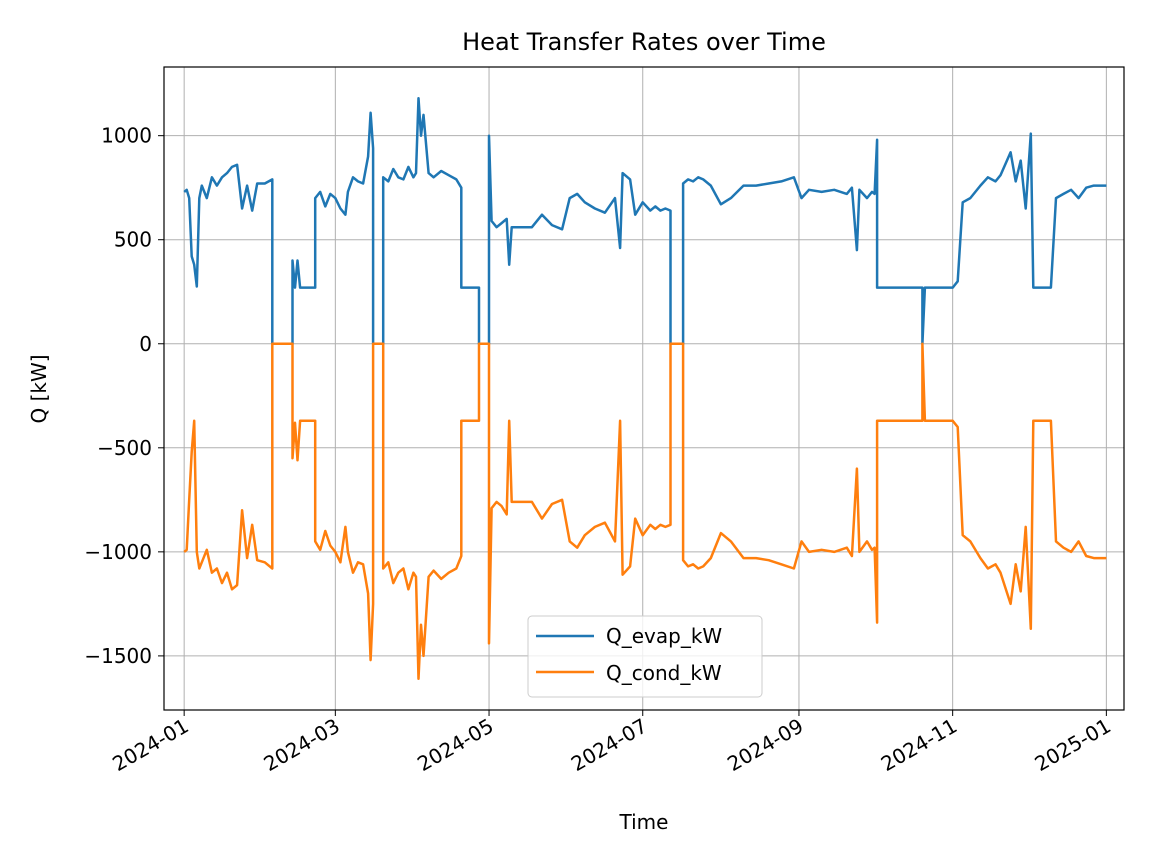 The height and width of the screenshot is (864, 1152). I want to click on y-tick-label: 0, so click(145, 344).